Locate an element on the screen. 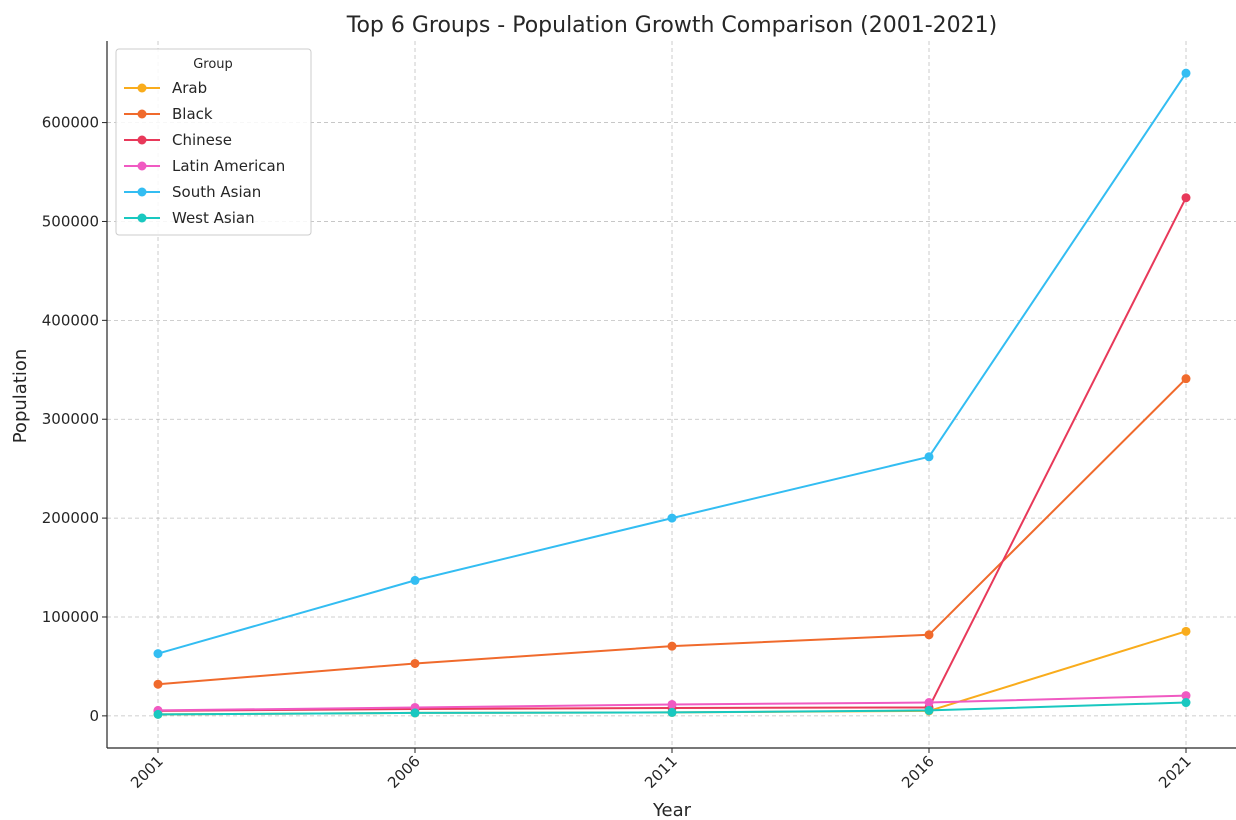  legend-item-west-asian: West Asian is located at coordinates (189, 218).